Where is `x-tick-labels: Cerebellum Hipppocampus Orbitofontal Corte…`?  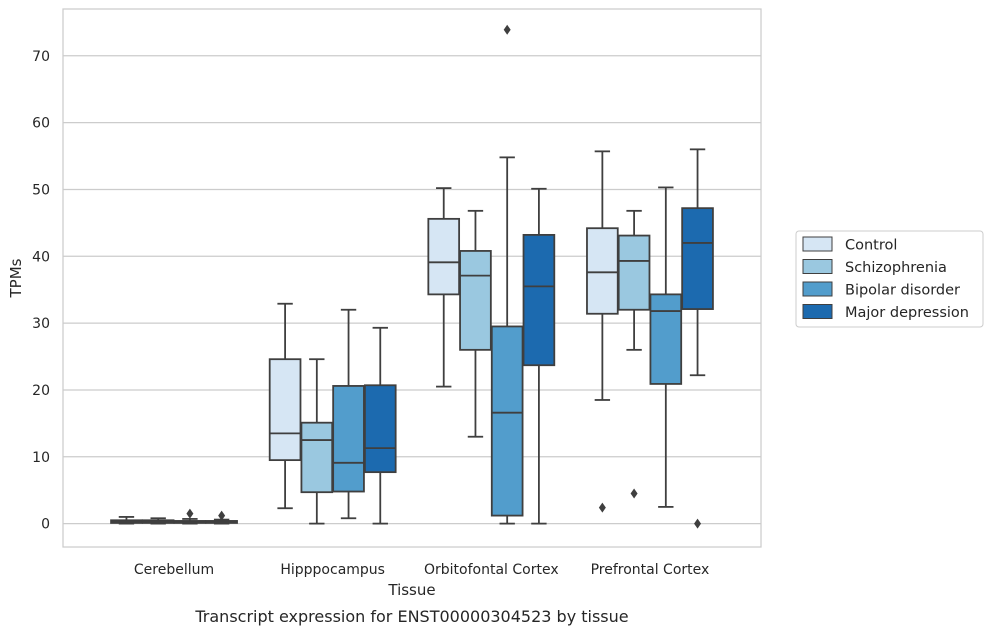
x-tick-labels: Cerebellum Hipppocampus Orbitofontal Corte… is located at coordinates (421, 570).